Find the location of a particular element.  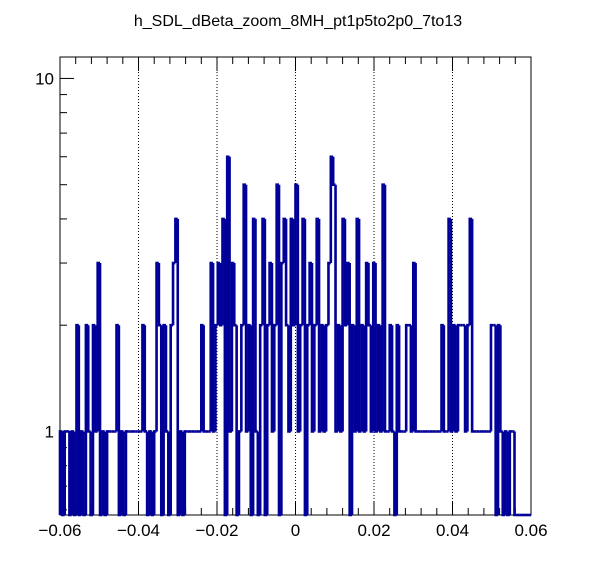

x-tick-label: −0.04 is located at coordinates (138, 530).